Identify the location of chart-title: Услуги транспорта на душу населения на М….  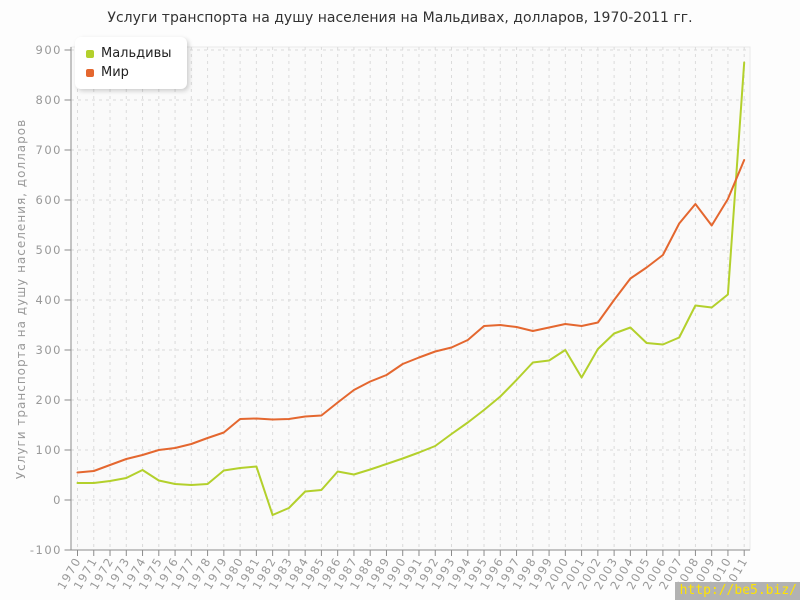
(400, 18).